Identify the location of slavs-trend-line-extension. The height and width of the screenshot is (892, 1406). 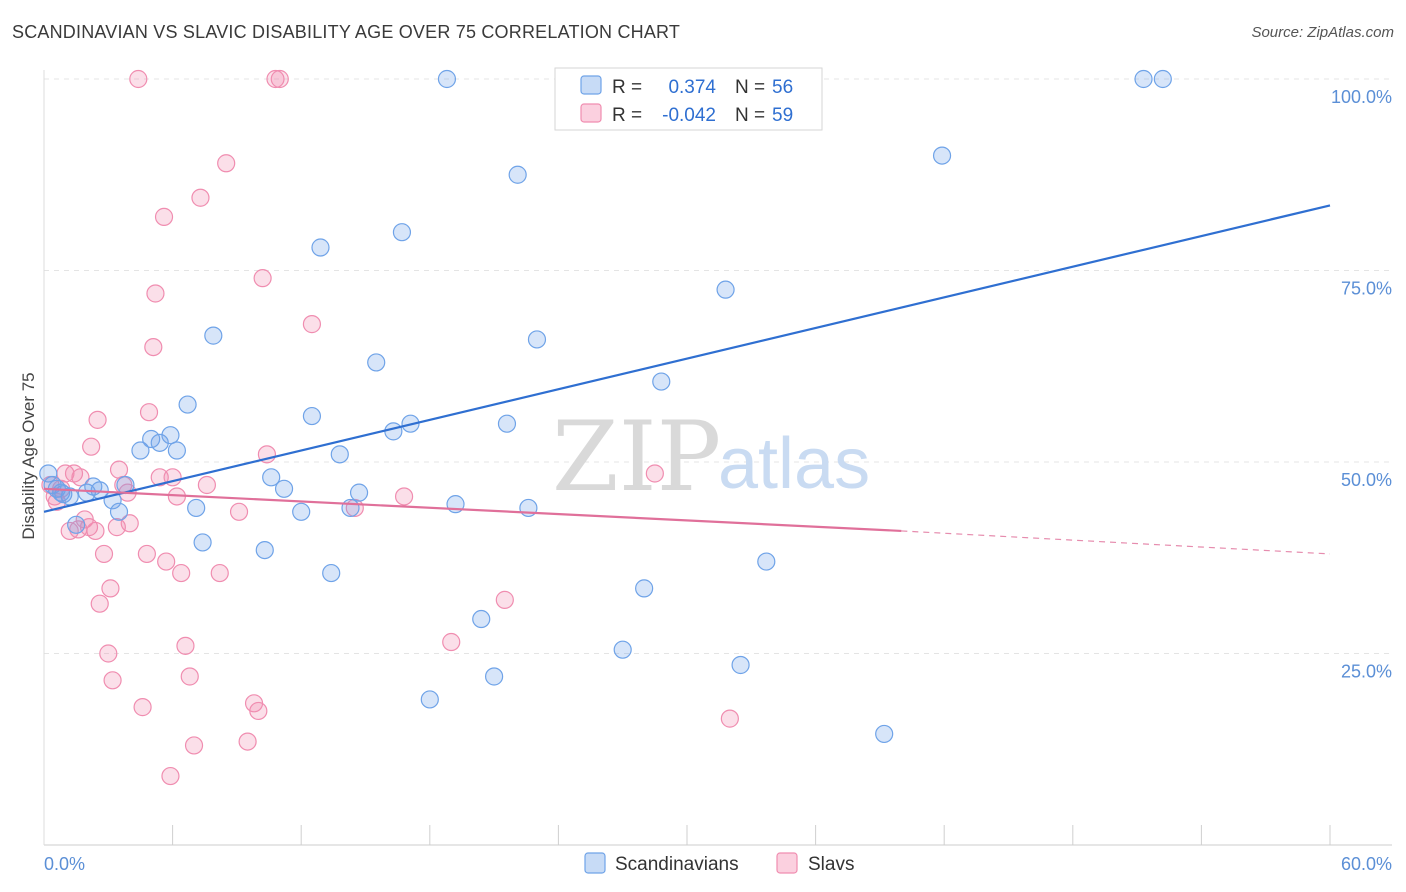
(1116, 542).